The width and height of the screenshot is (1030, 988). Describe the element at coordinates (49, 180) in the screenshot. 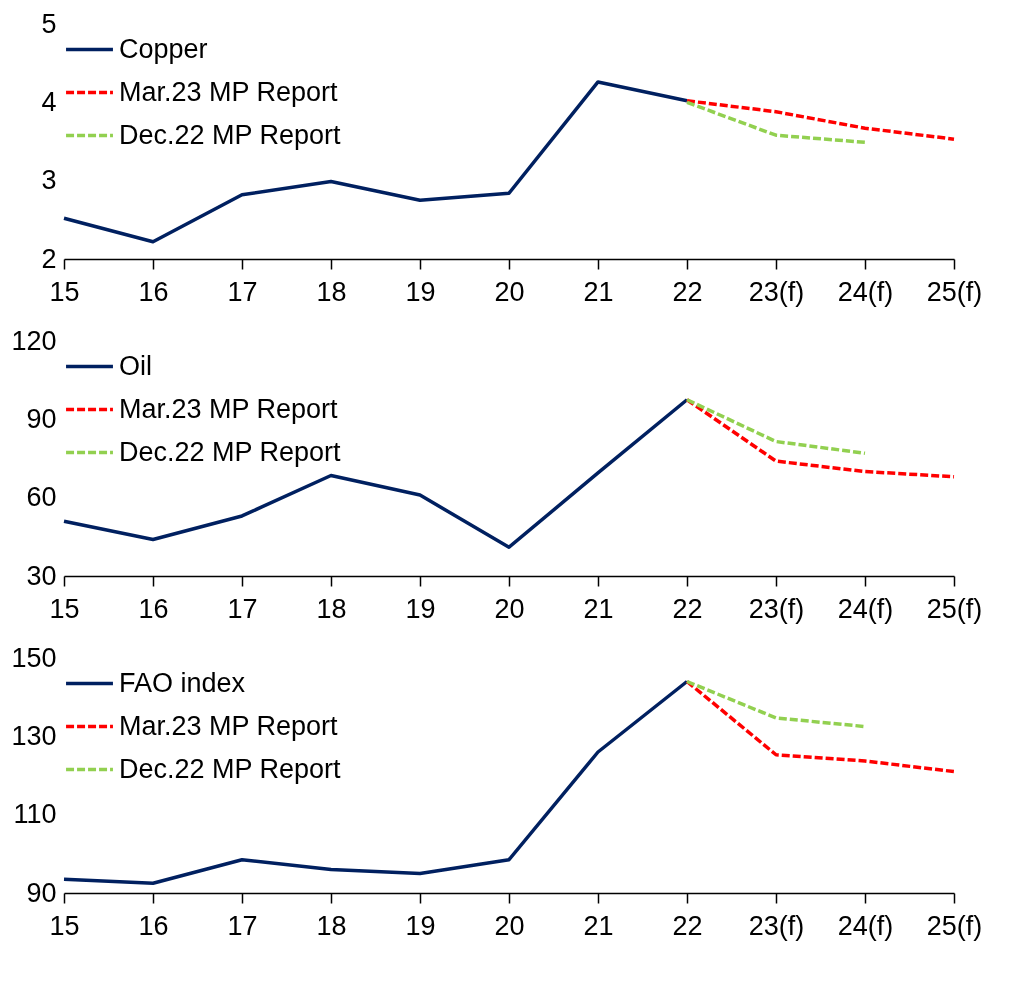

I see `y-tick-label: 3` at that location.